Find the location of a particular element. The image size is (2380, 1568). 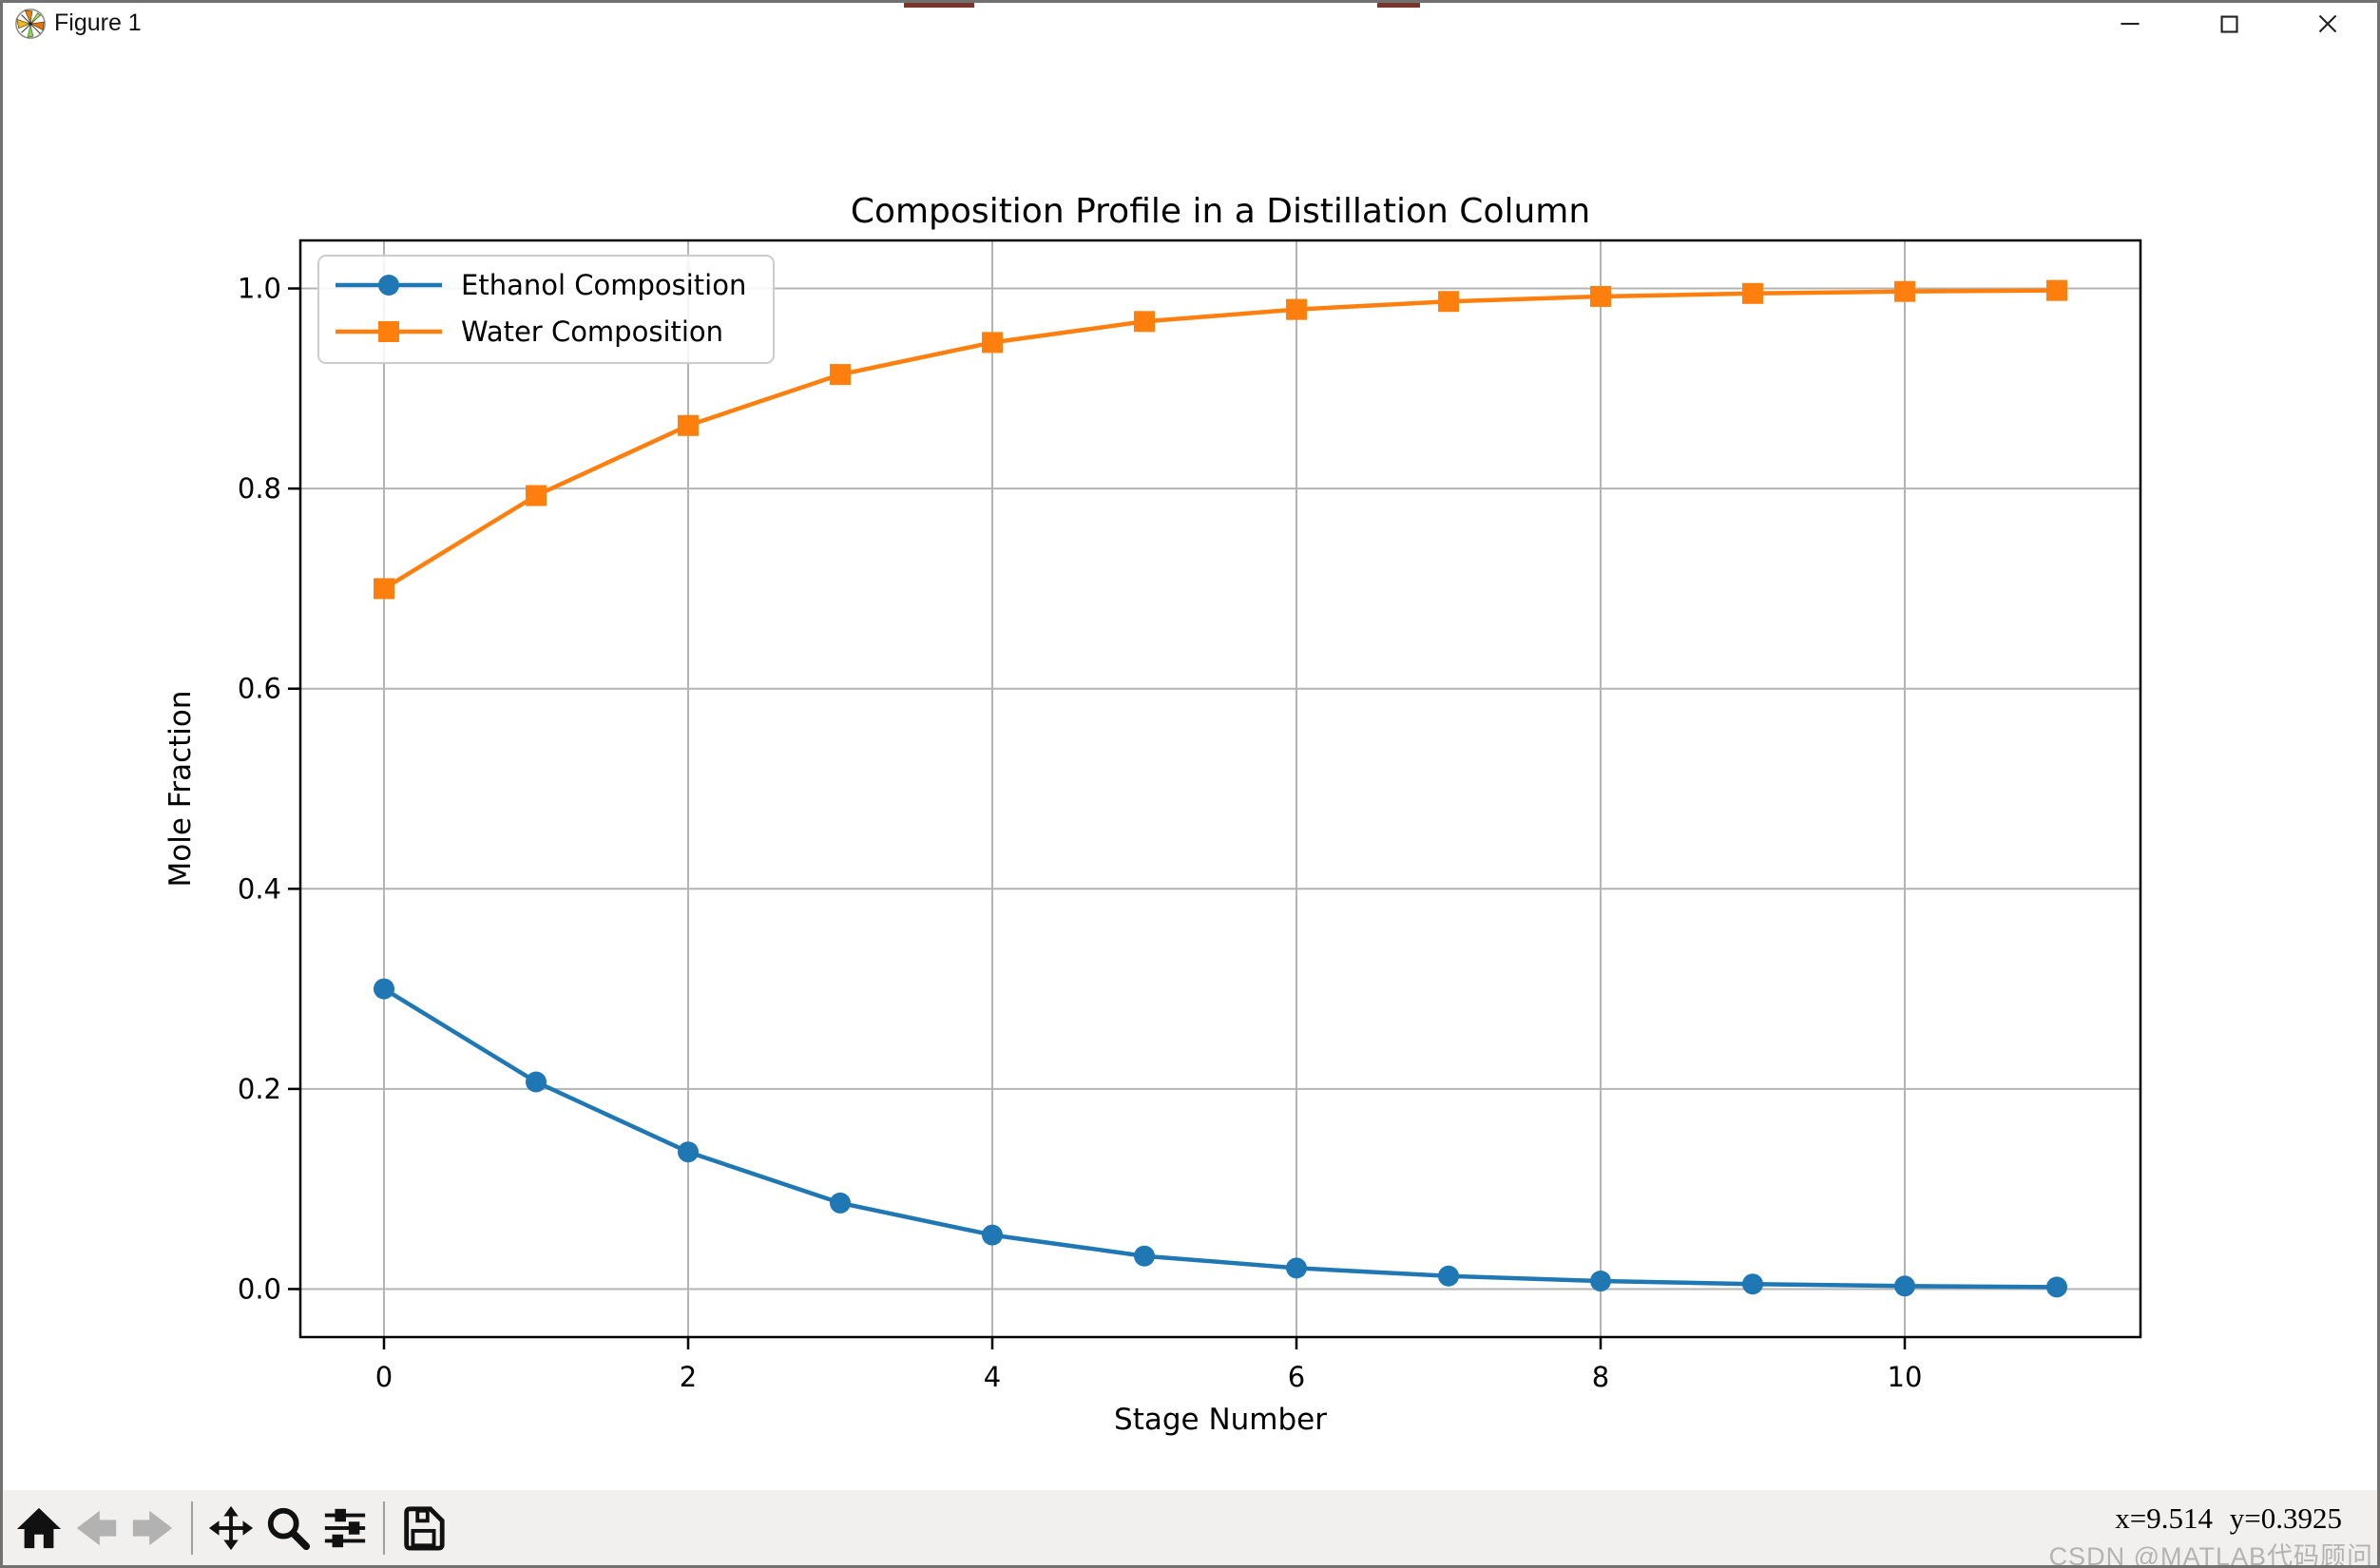

save-floppy-icon is located at coordinates (424, 1528).